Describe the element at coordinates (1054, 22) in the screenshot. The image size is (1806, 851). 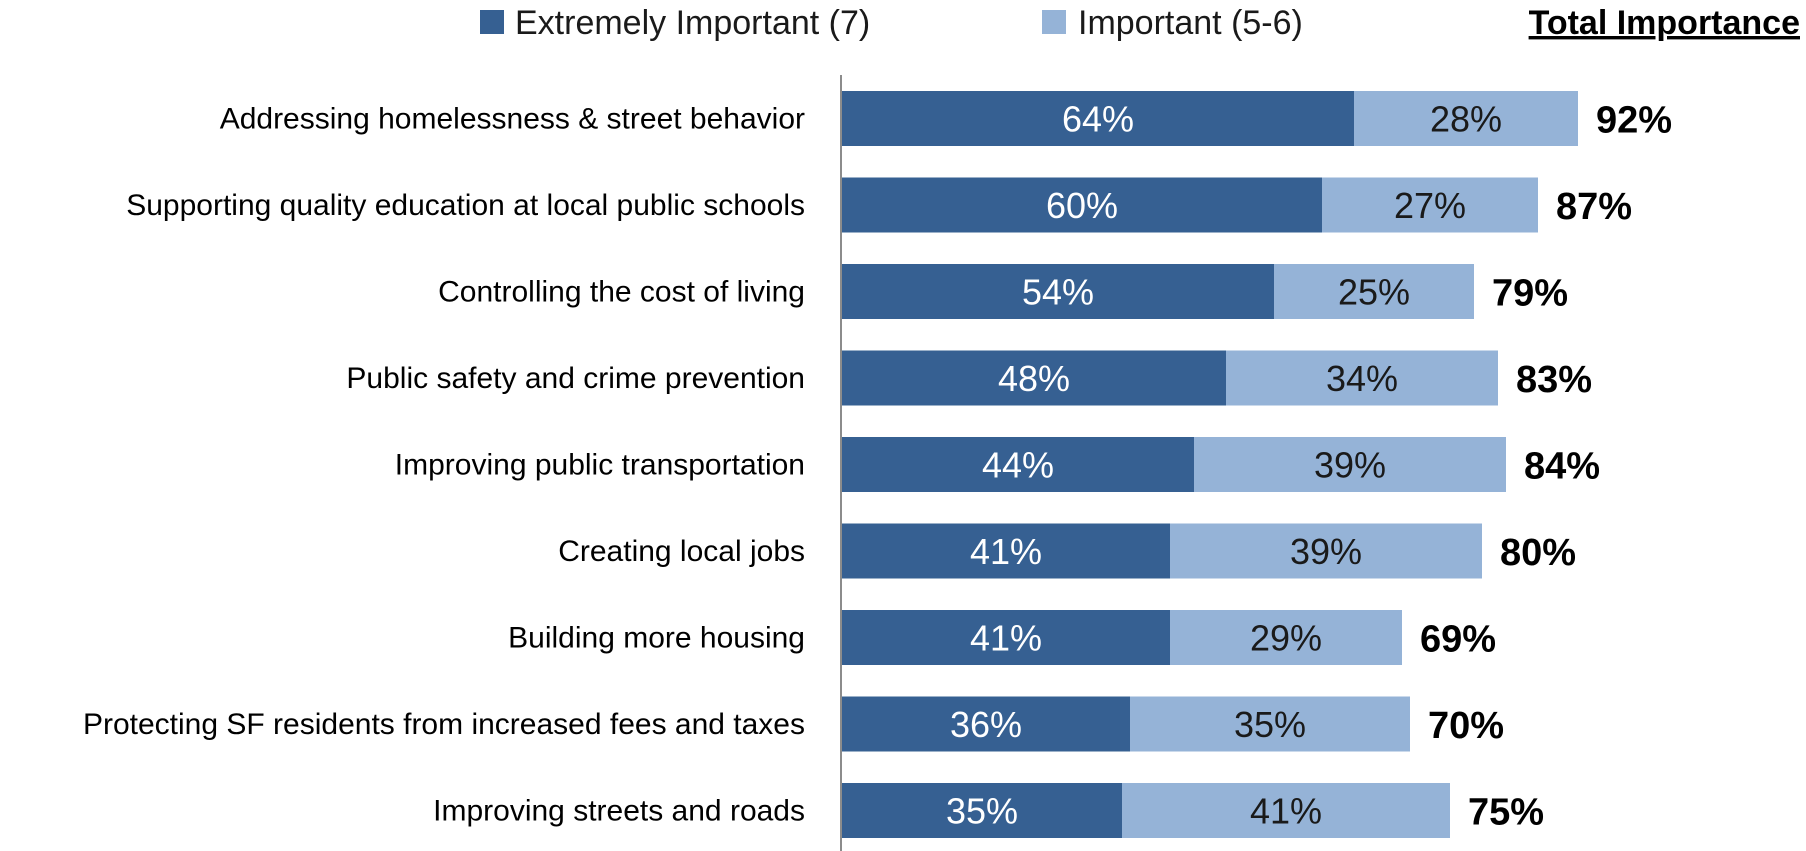
I see `legend-swatch-important` at that location.